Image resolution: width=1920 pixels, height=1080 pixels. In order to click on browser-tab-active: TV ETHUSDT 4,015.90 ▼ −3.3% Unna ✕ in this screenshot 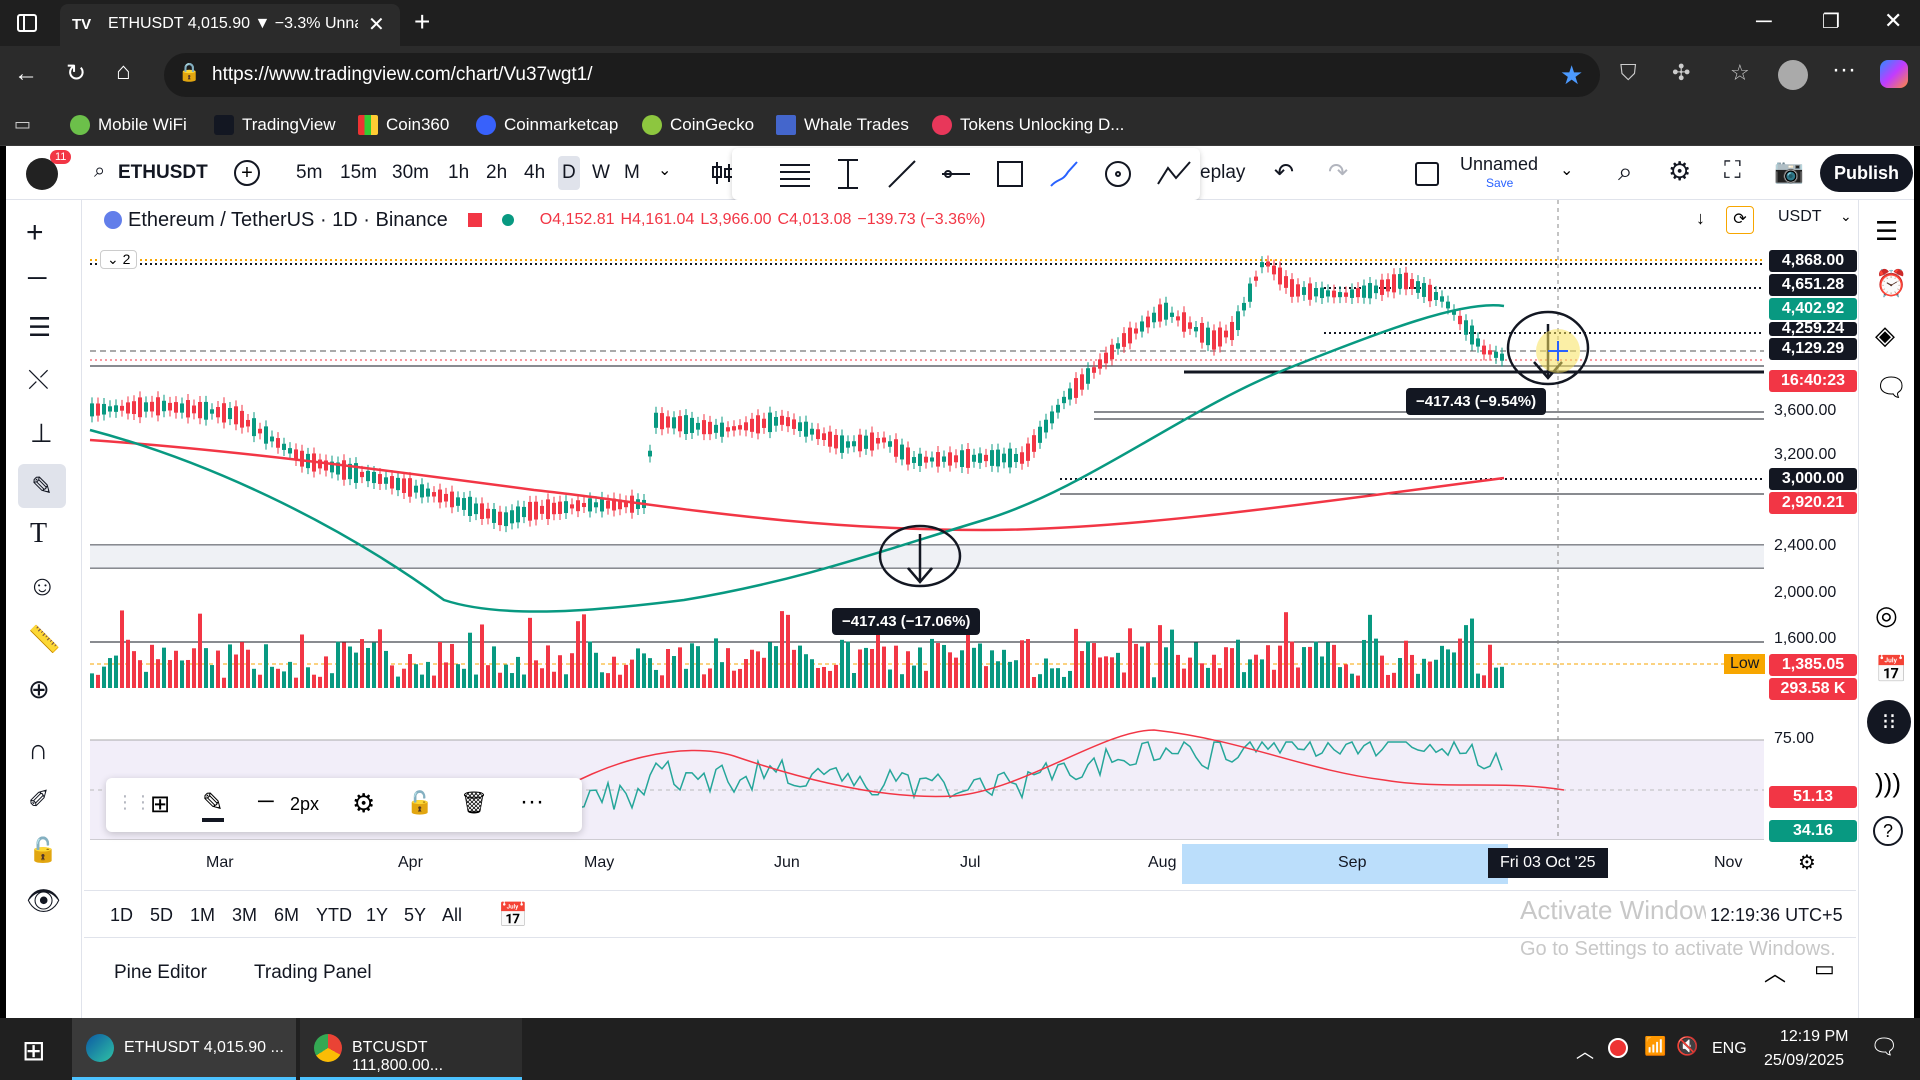, I will do `click(230, 25)`.